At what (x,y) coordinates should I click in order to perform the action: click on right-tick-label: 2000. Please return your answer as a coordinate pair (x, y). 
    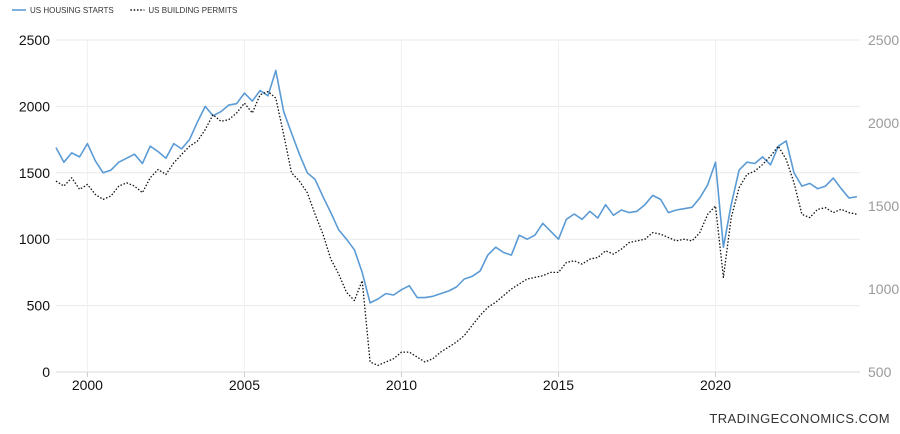
    Looking at the image, I should click on (883, 123).